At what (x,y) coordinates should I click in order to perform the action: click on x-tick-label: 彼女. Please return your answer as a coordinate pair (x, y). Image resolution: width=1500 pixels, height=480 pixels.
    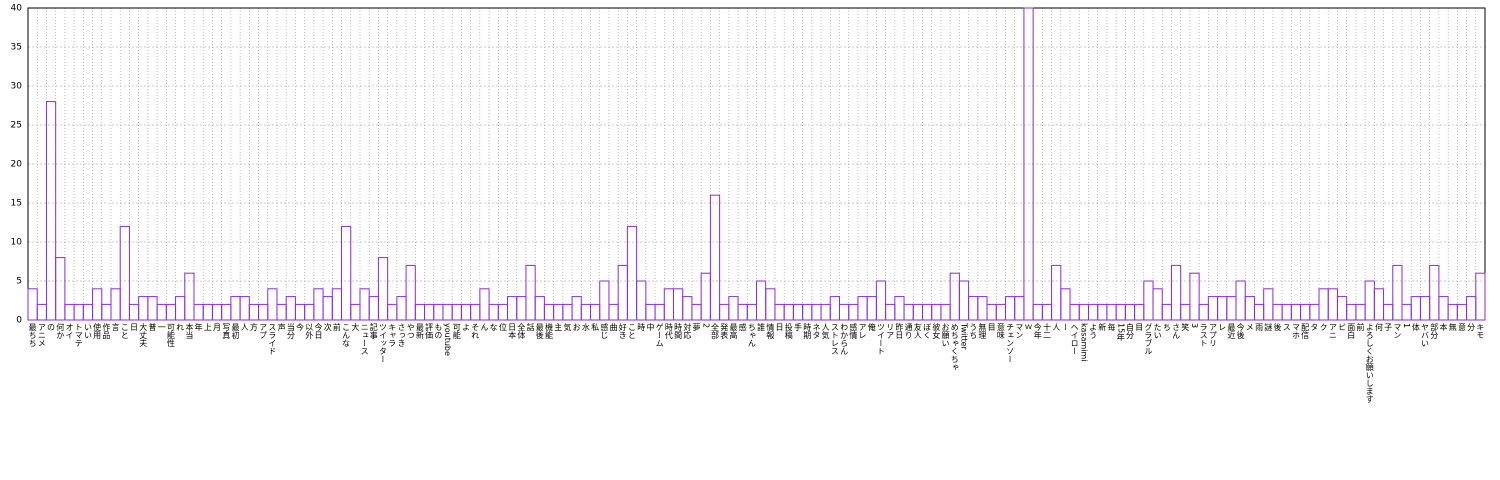
    Looking at the image, I should click on (936, 331).